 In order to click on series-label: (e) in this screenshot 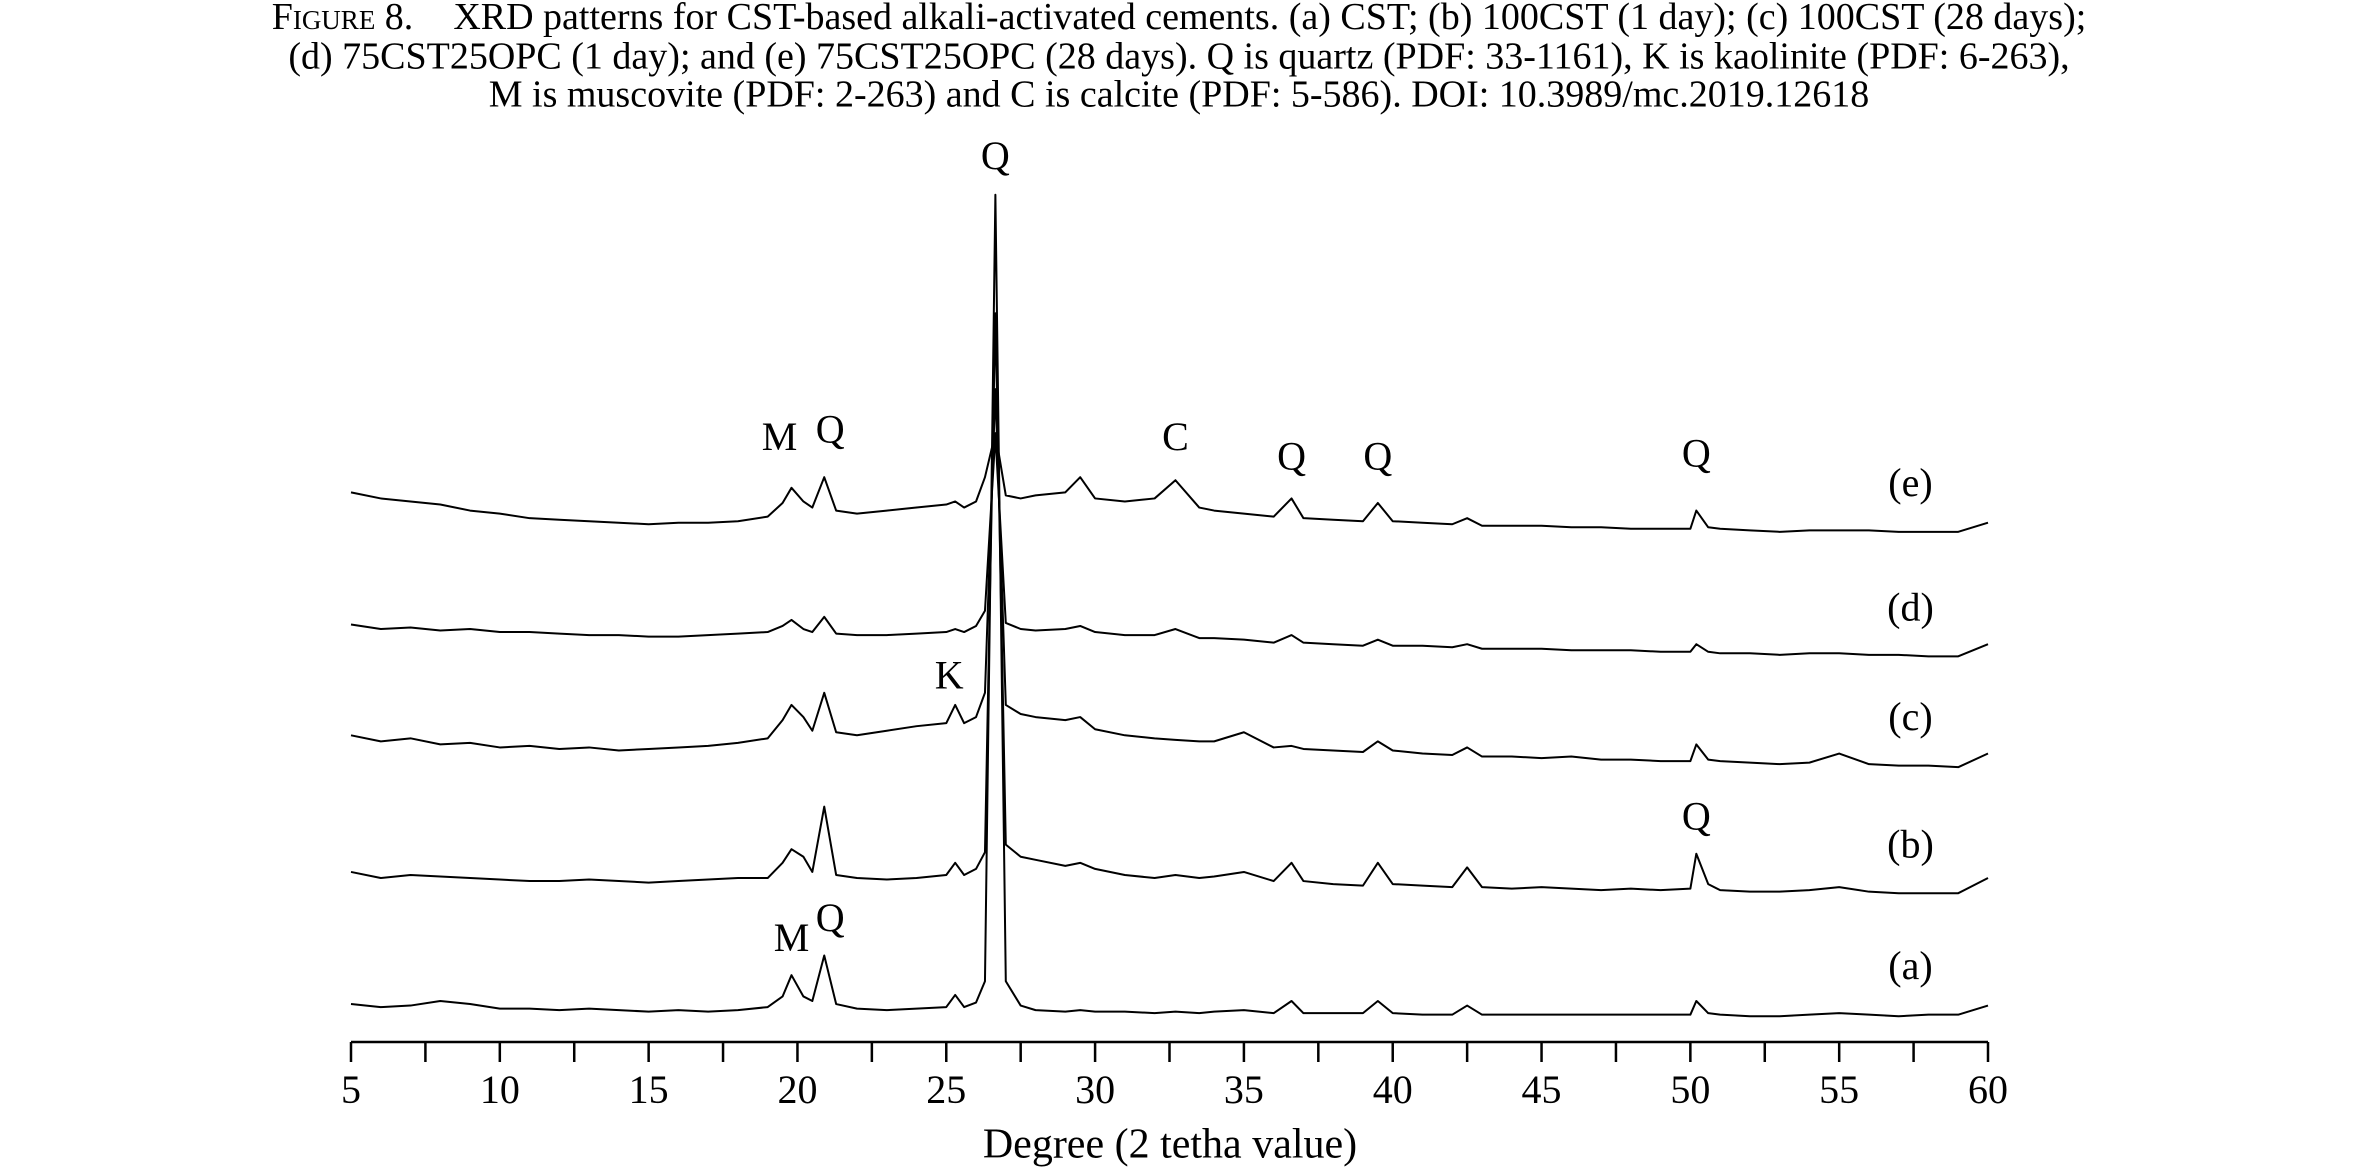, I will do `click(1910, 482)`.